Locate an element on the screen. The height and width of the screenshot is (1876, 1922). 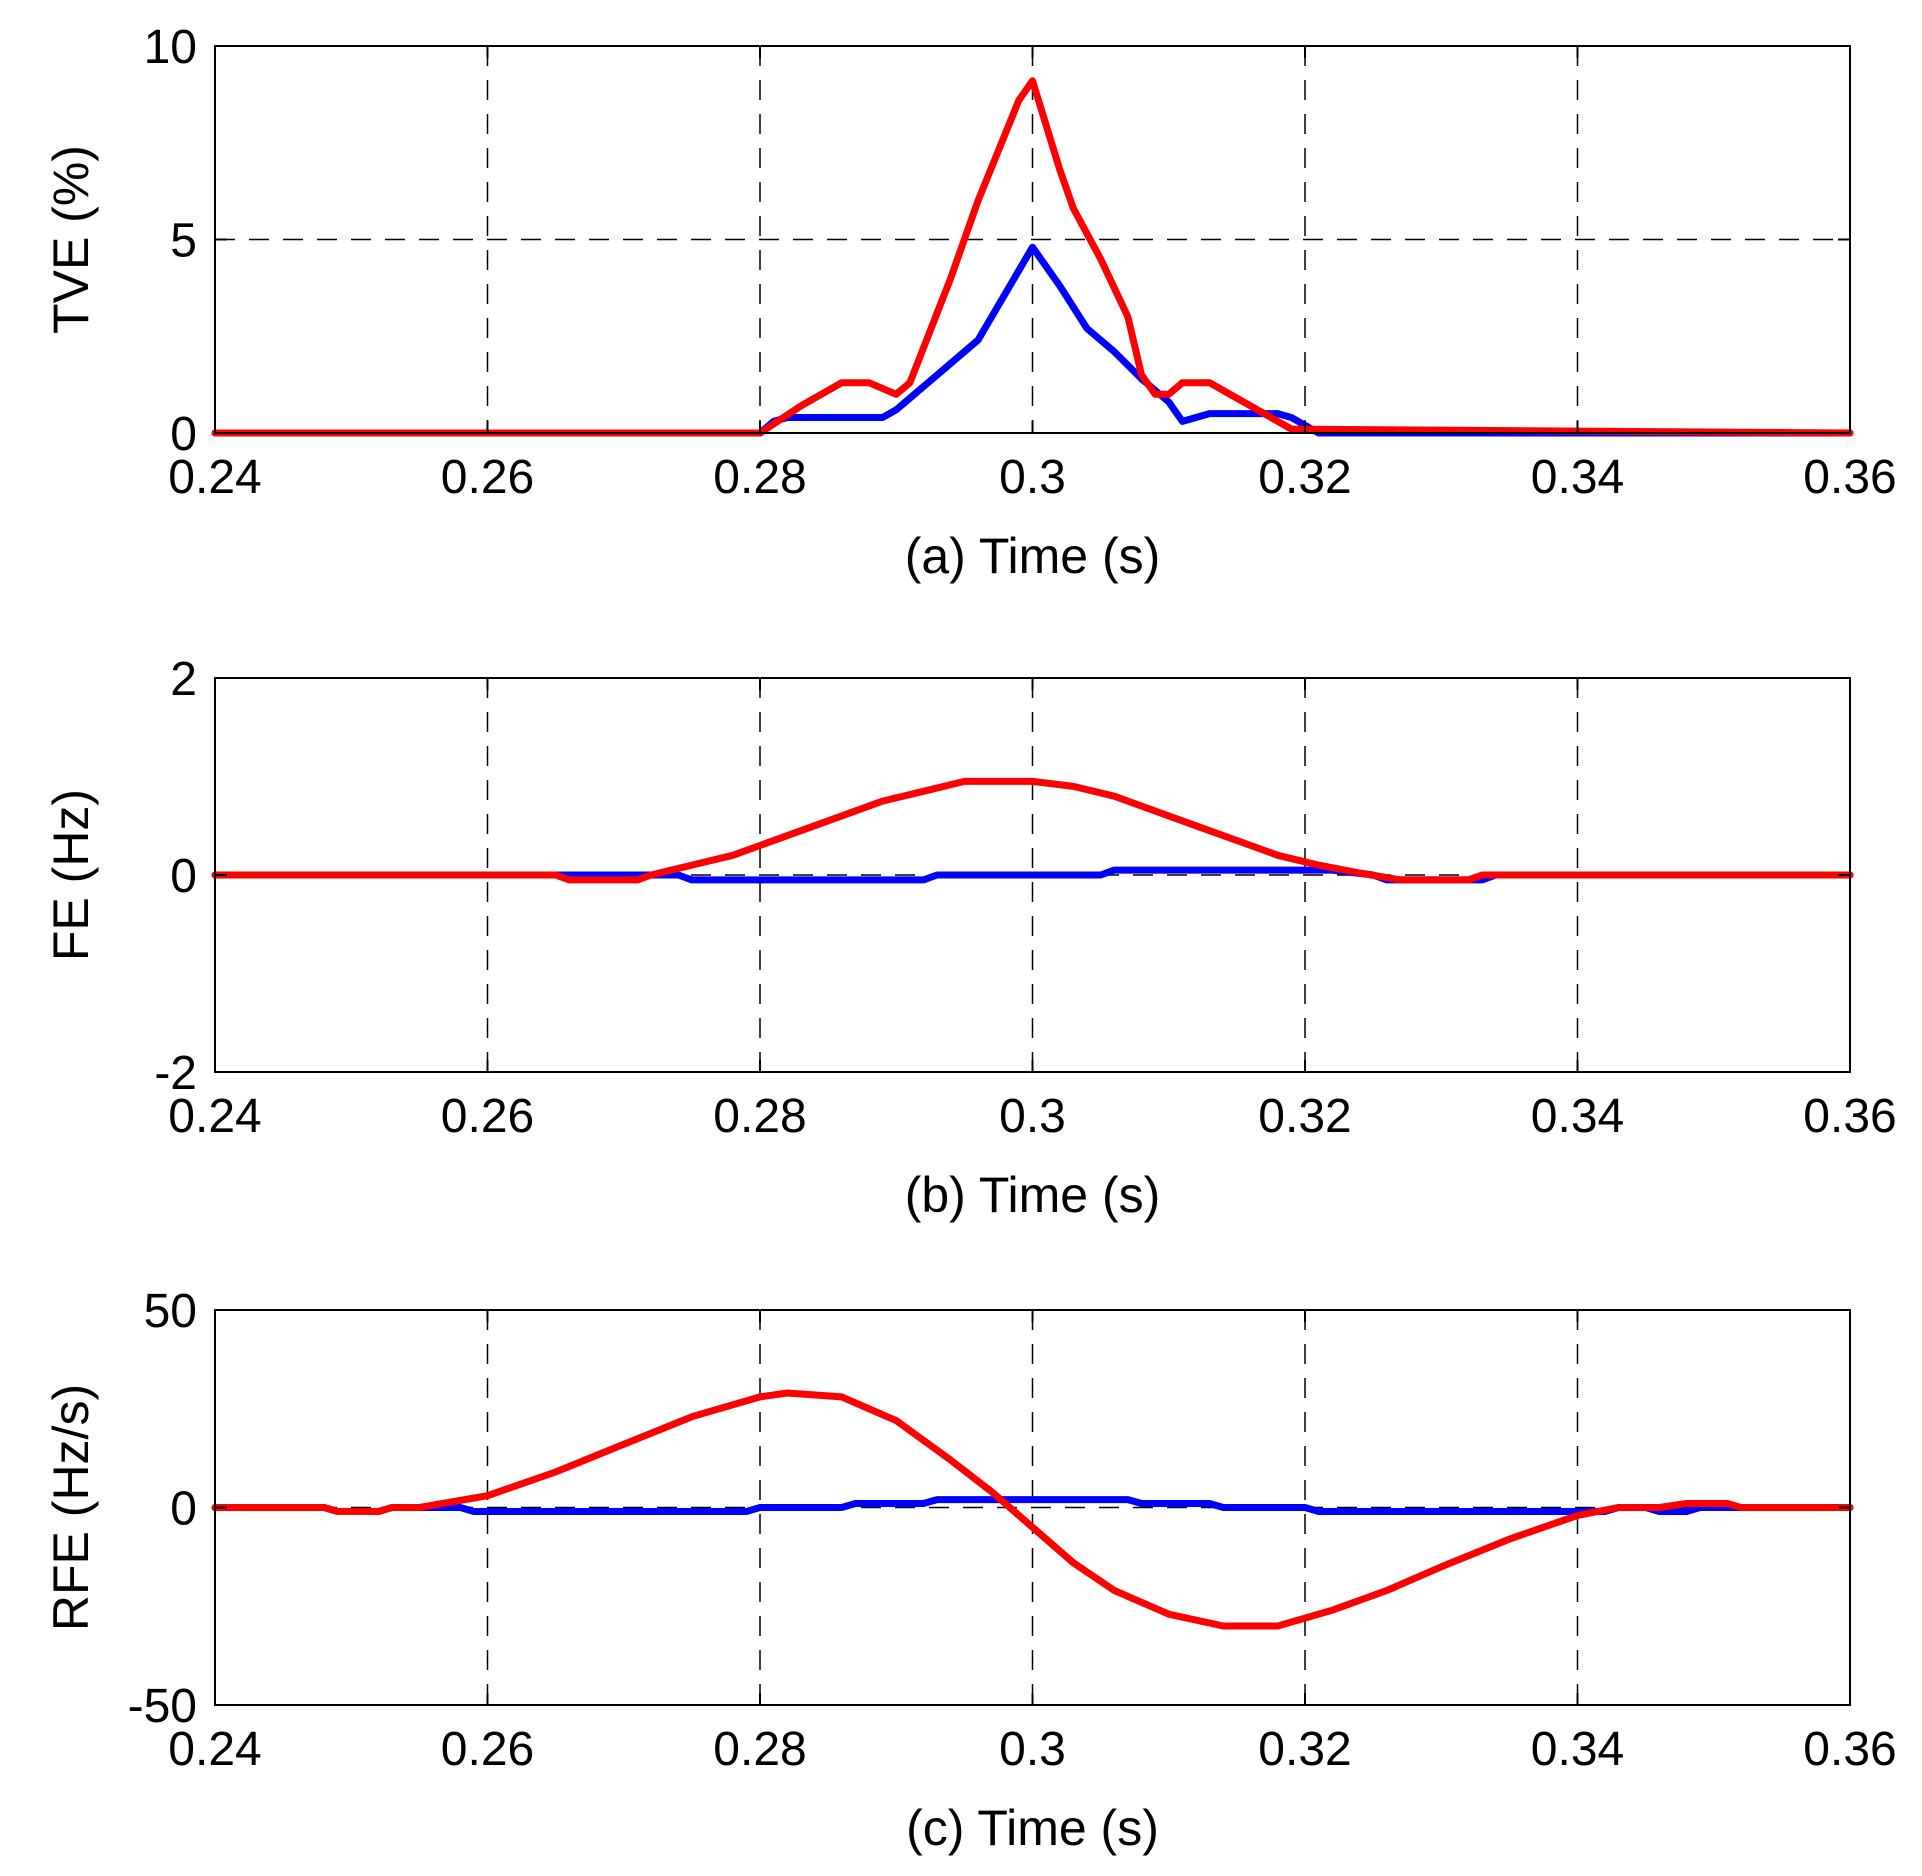
x-axis-label: (a) Time (s) is located at coordinates (1033, 556).